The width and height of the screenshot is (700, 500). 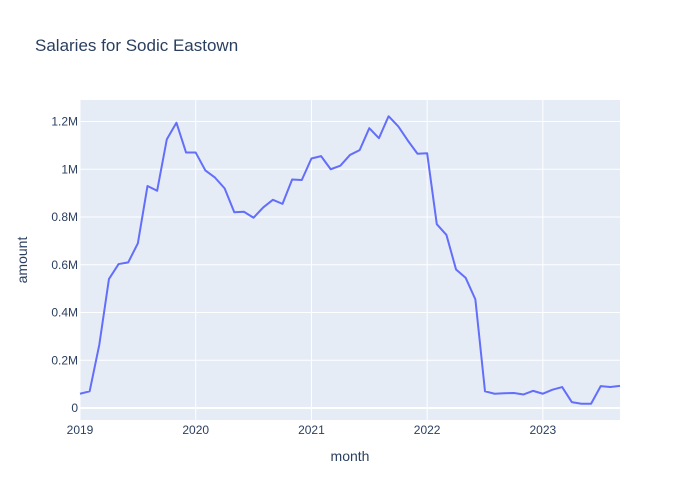 I want to click on y-tick-label: 1M, so click(x=69, y=169).